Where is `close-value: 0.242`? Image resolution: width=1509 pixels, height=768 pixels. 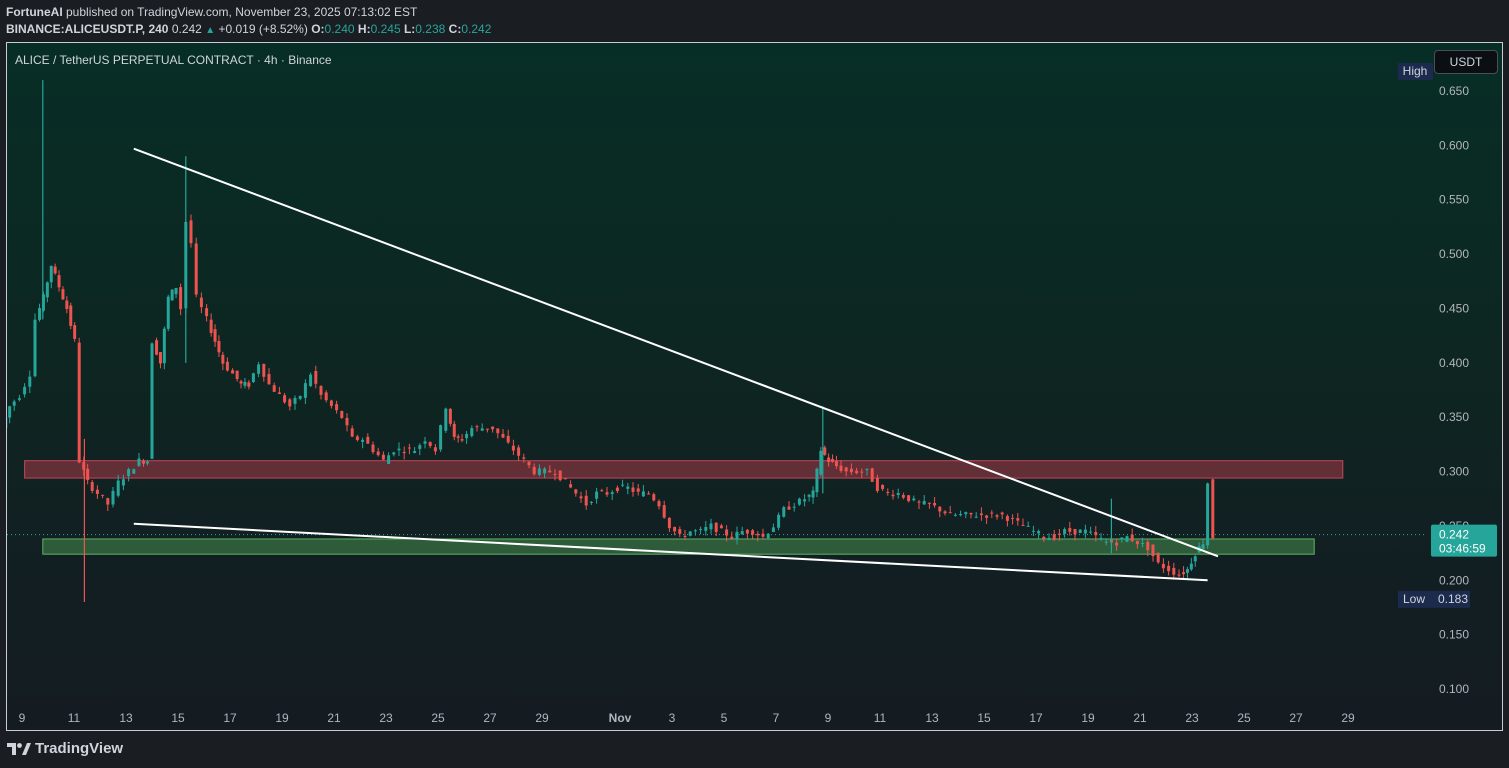
close-value: 0.242 is located at coordinates (476, 29).